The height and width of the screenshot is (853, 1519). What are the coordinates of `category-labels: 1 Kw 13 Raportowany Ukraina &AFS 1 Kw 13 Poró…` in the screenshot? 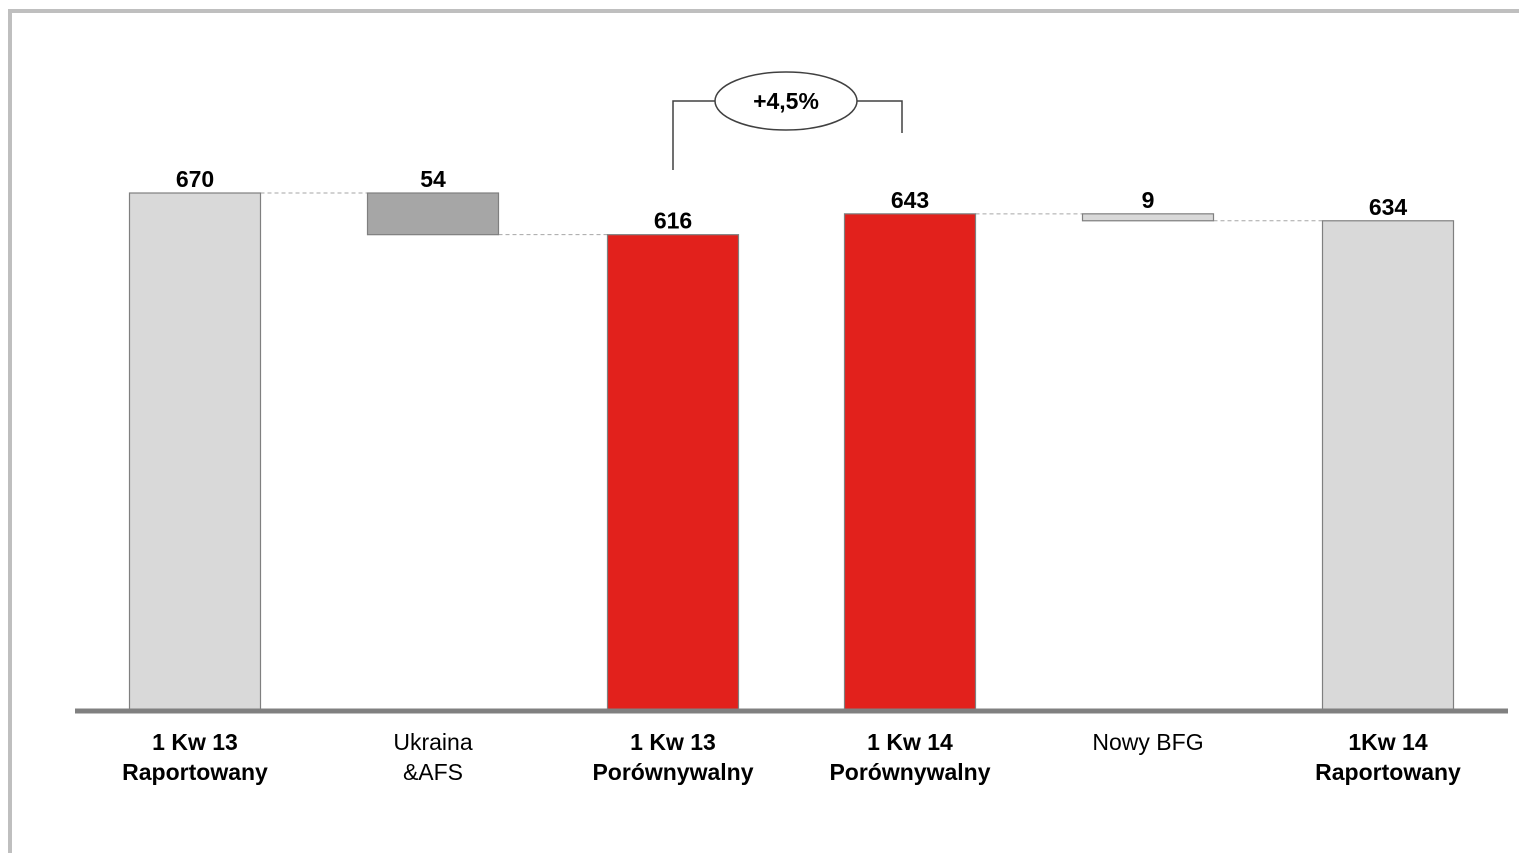 It's located at (791, 757).